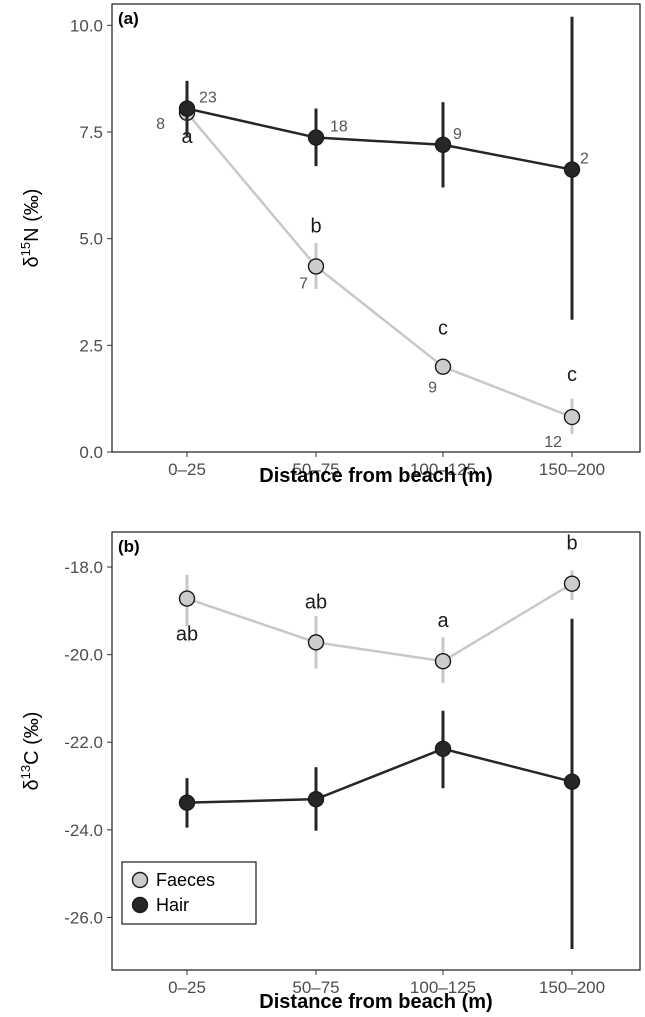 The width and height of the screenshot is (645, 1017). I want to click on legend: Faeces Hair, so click(189, 893).